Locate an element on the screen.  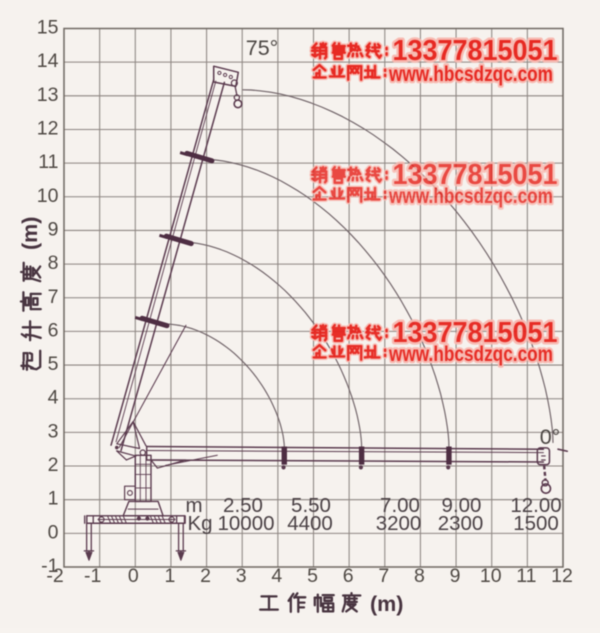
y-tick-label: 0 is located at coordinates (53, 532).